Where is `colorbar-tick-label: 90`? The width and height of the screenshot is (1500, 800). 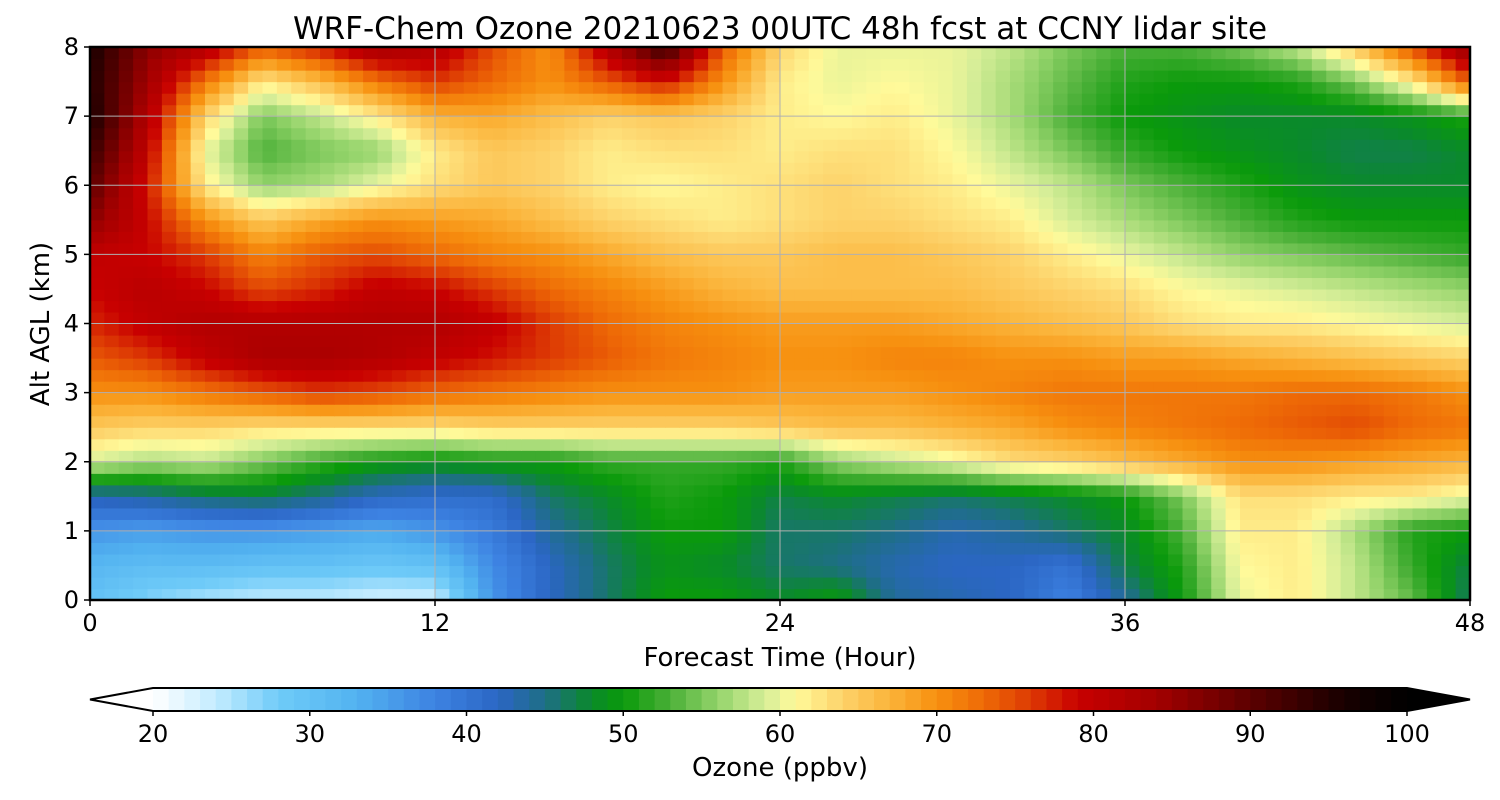 colorbar-tick-label: 90 is located at coordinates (1250, 734).